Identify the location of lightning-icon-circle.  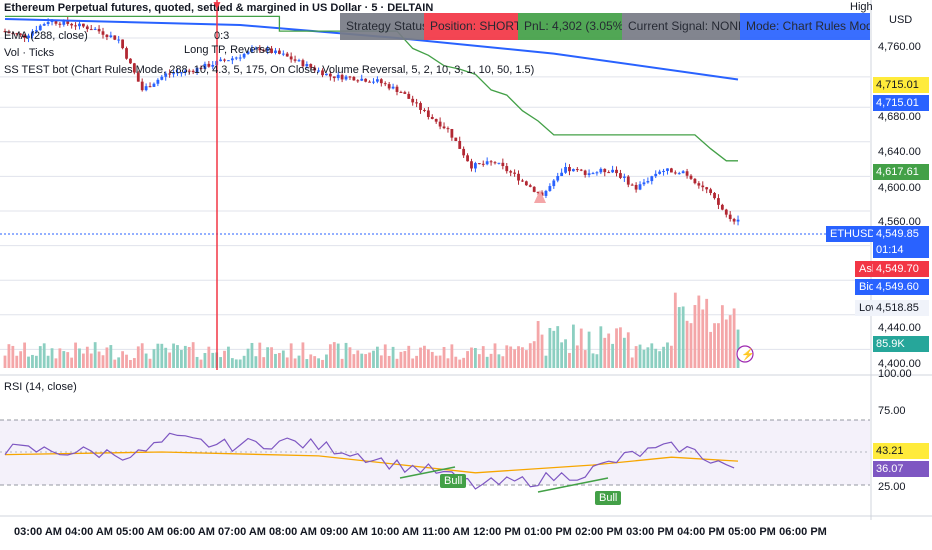
(745, 354).